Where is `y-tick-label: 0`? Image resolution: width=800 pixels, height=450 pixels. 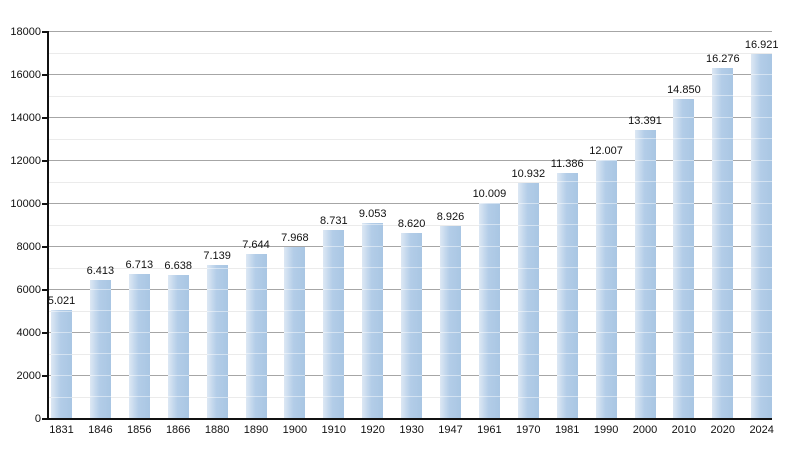
y-tick-label: 0 is located at coordinates (37, 419).